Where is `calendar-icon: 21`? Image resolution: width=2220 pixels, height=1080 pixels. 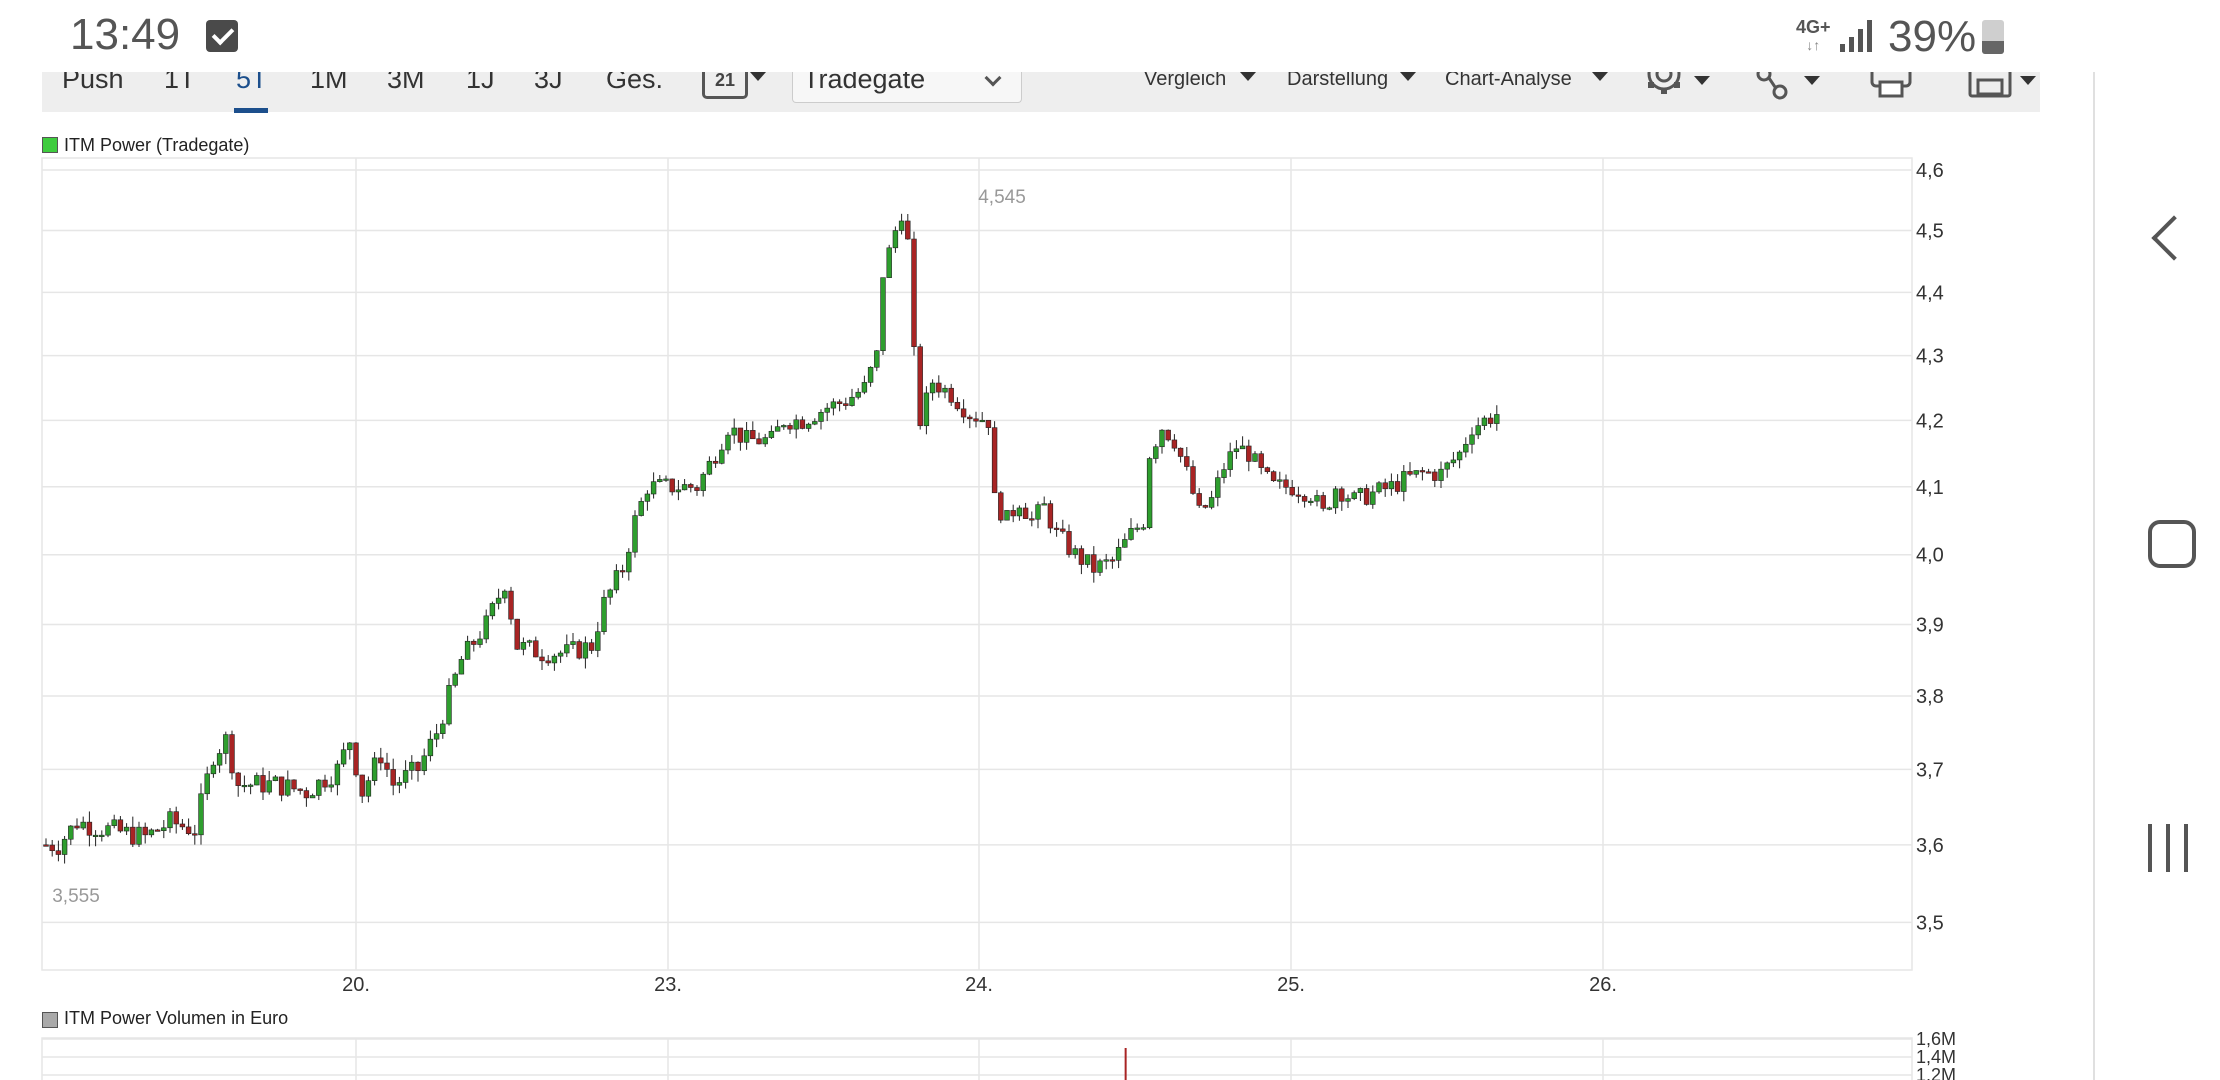 calendar-icon: 21 is located at coordinates (725, 85).